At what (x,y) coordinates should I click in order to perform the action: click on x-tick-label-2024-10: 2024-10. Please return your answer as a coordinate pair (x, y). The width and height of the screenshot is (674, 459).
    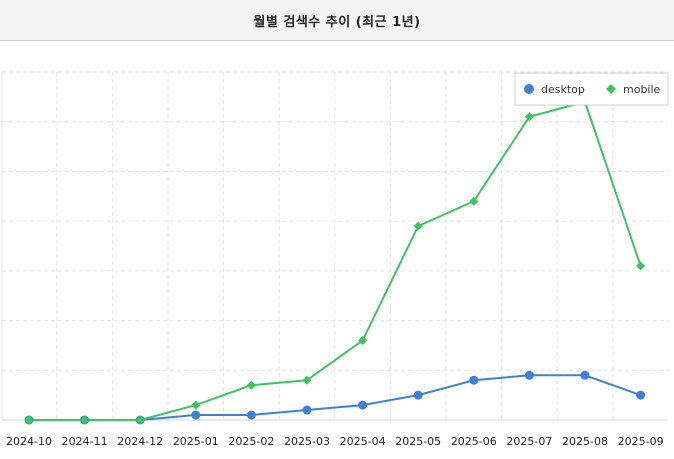
    Looking at the image, I should click on (29, 441).